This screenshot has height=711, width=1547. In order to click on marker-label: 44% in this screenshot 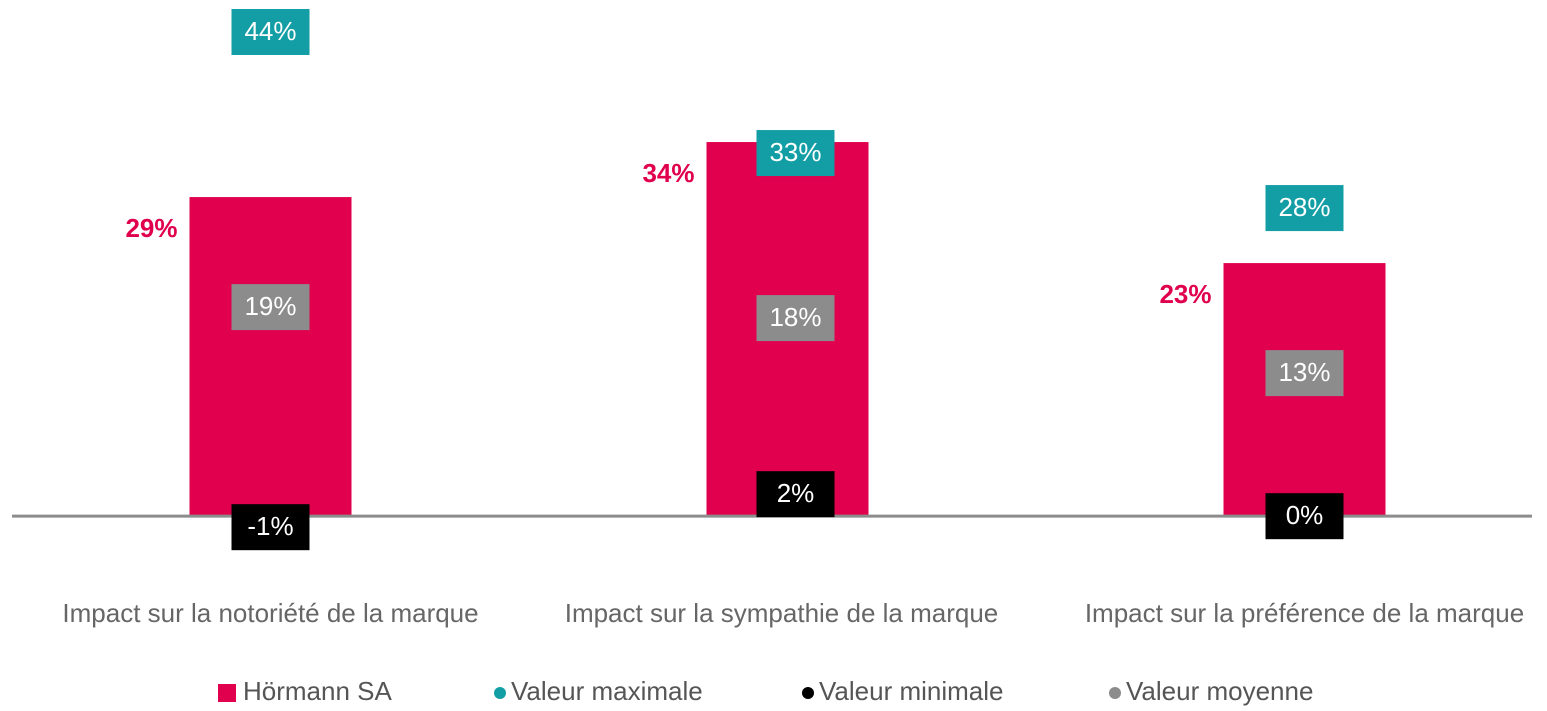, I will do `click(270, 31)`.